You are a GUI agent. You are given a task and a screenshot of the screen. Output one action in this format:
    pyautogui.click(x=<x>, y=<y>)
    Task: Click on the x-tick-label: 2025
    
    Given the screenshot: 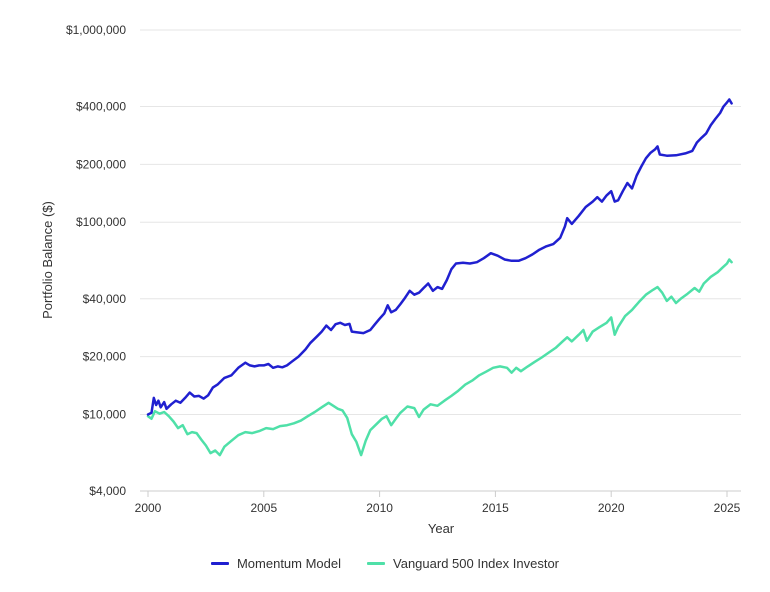 What is the action you would take?
    pyautogui.click(x=727, y=508)
    